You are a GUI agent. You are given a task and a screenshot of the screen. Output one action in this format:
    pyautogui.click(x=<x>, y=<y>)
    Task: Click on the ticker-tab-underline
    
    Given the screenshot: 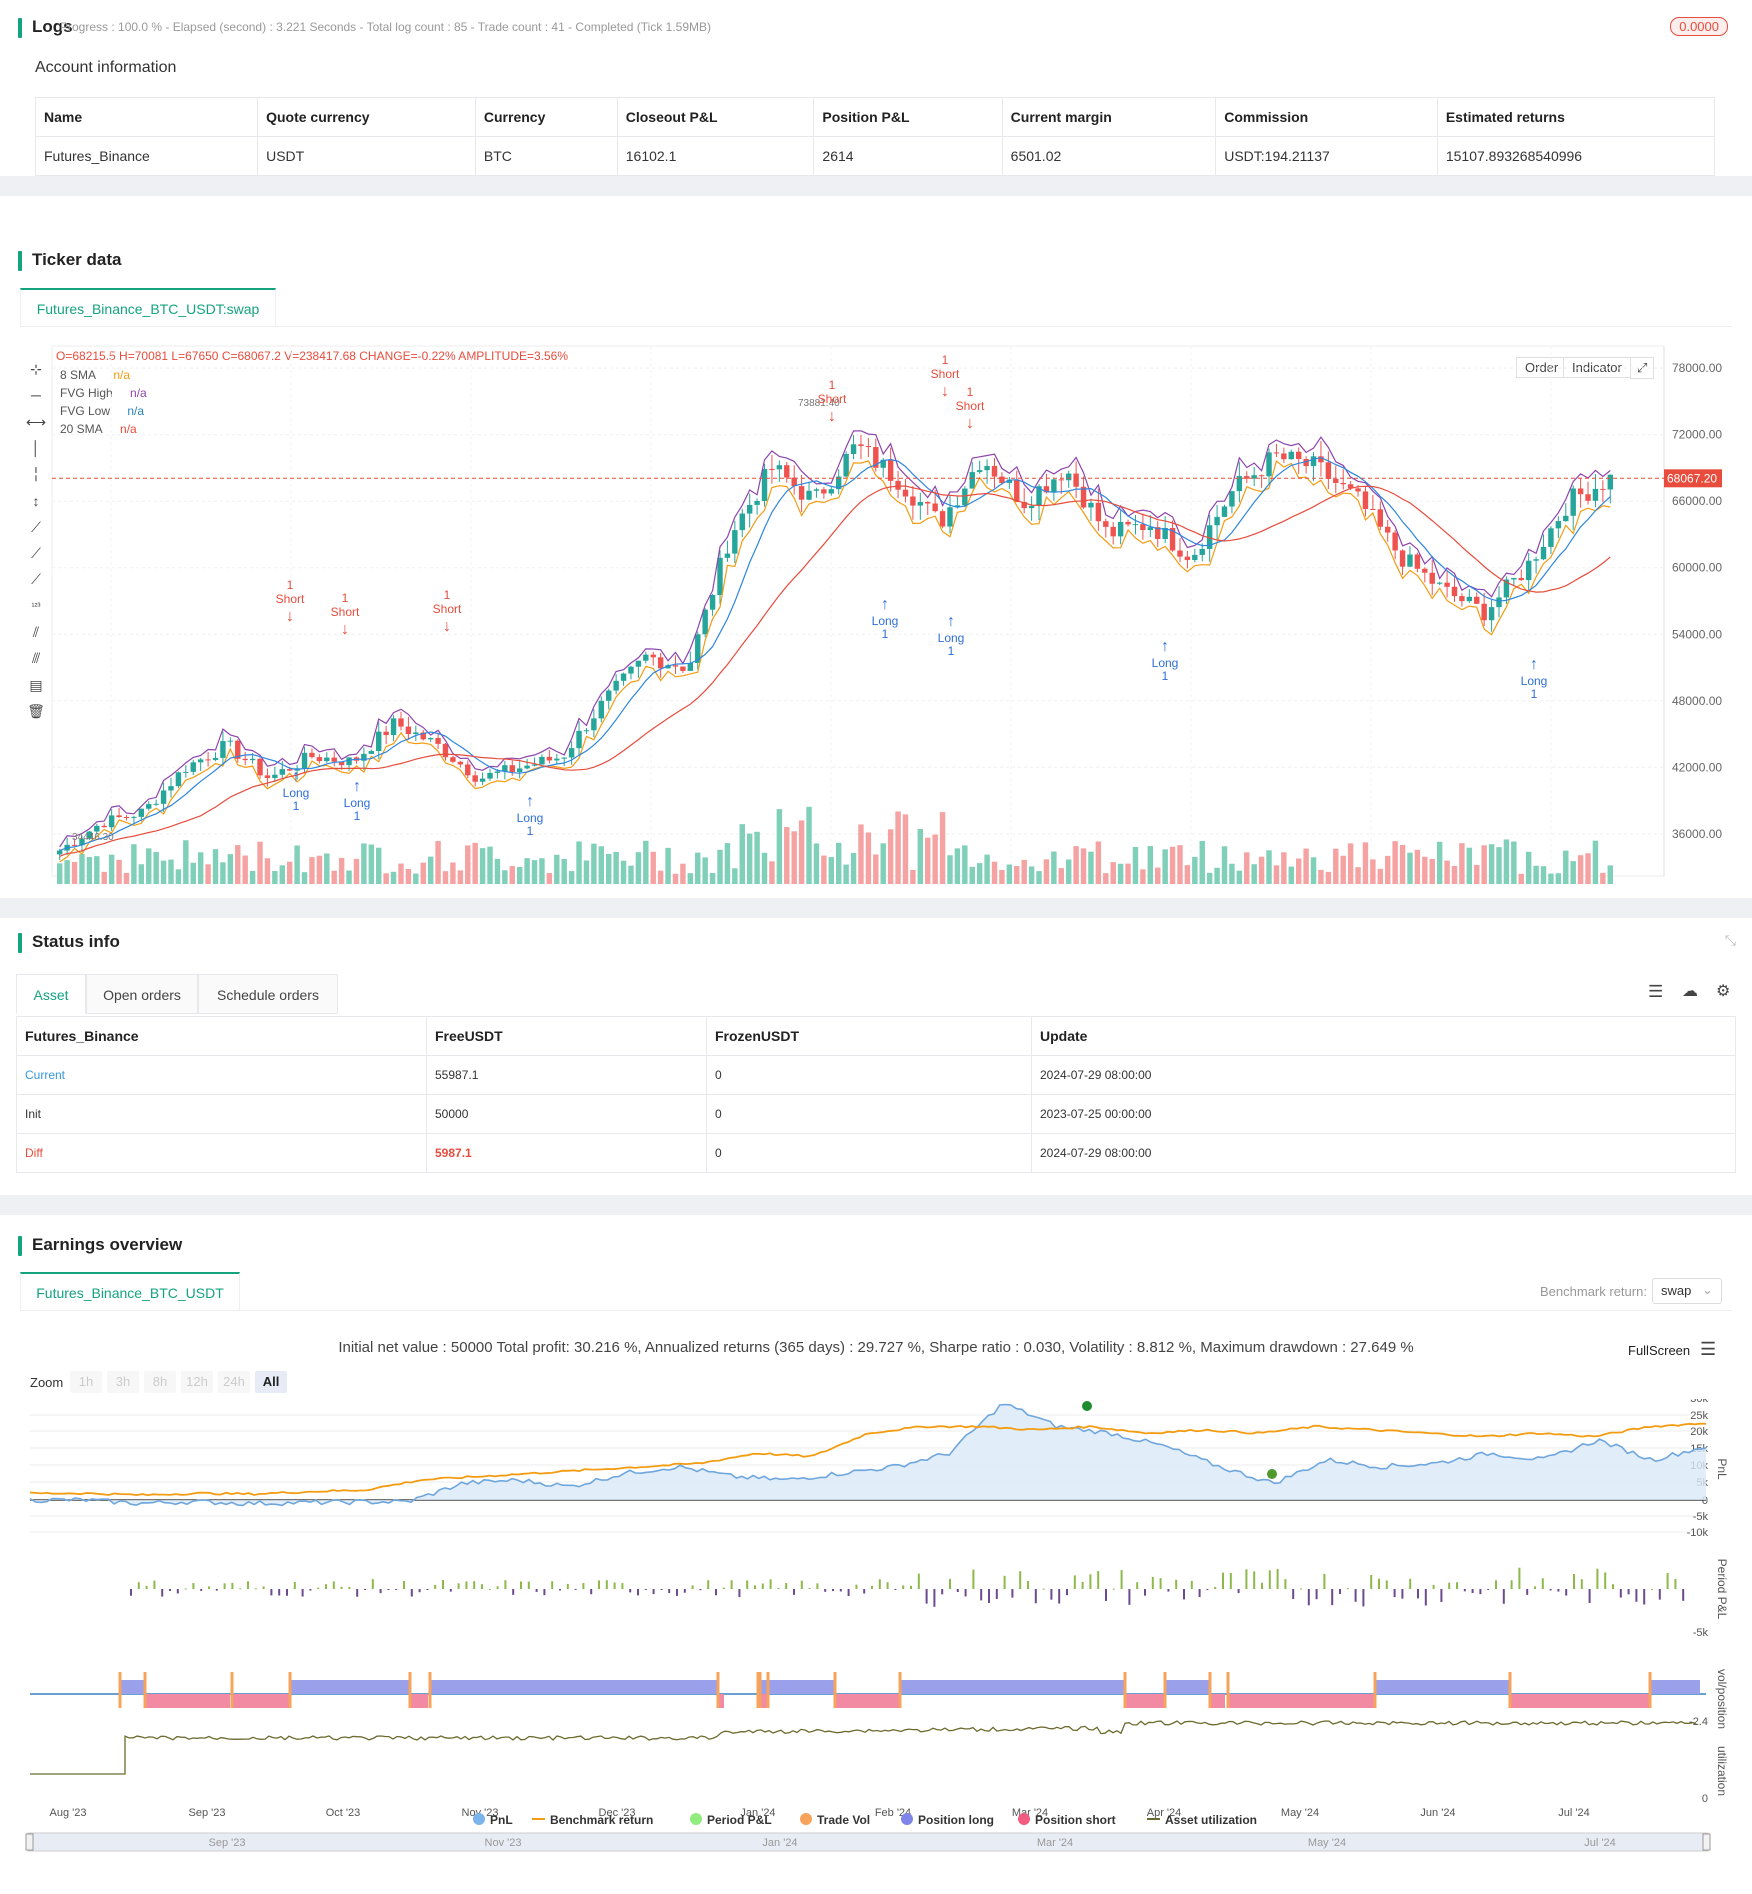 What is the action you would take?
    pyautogui.click(x=876, y=326)
    